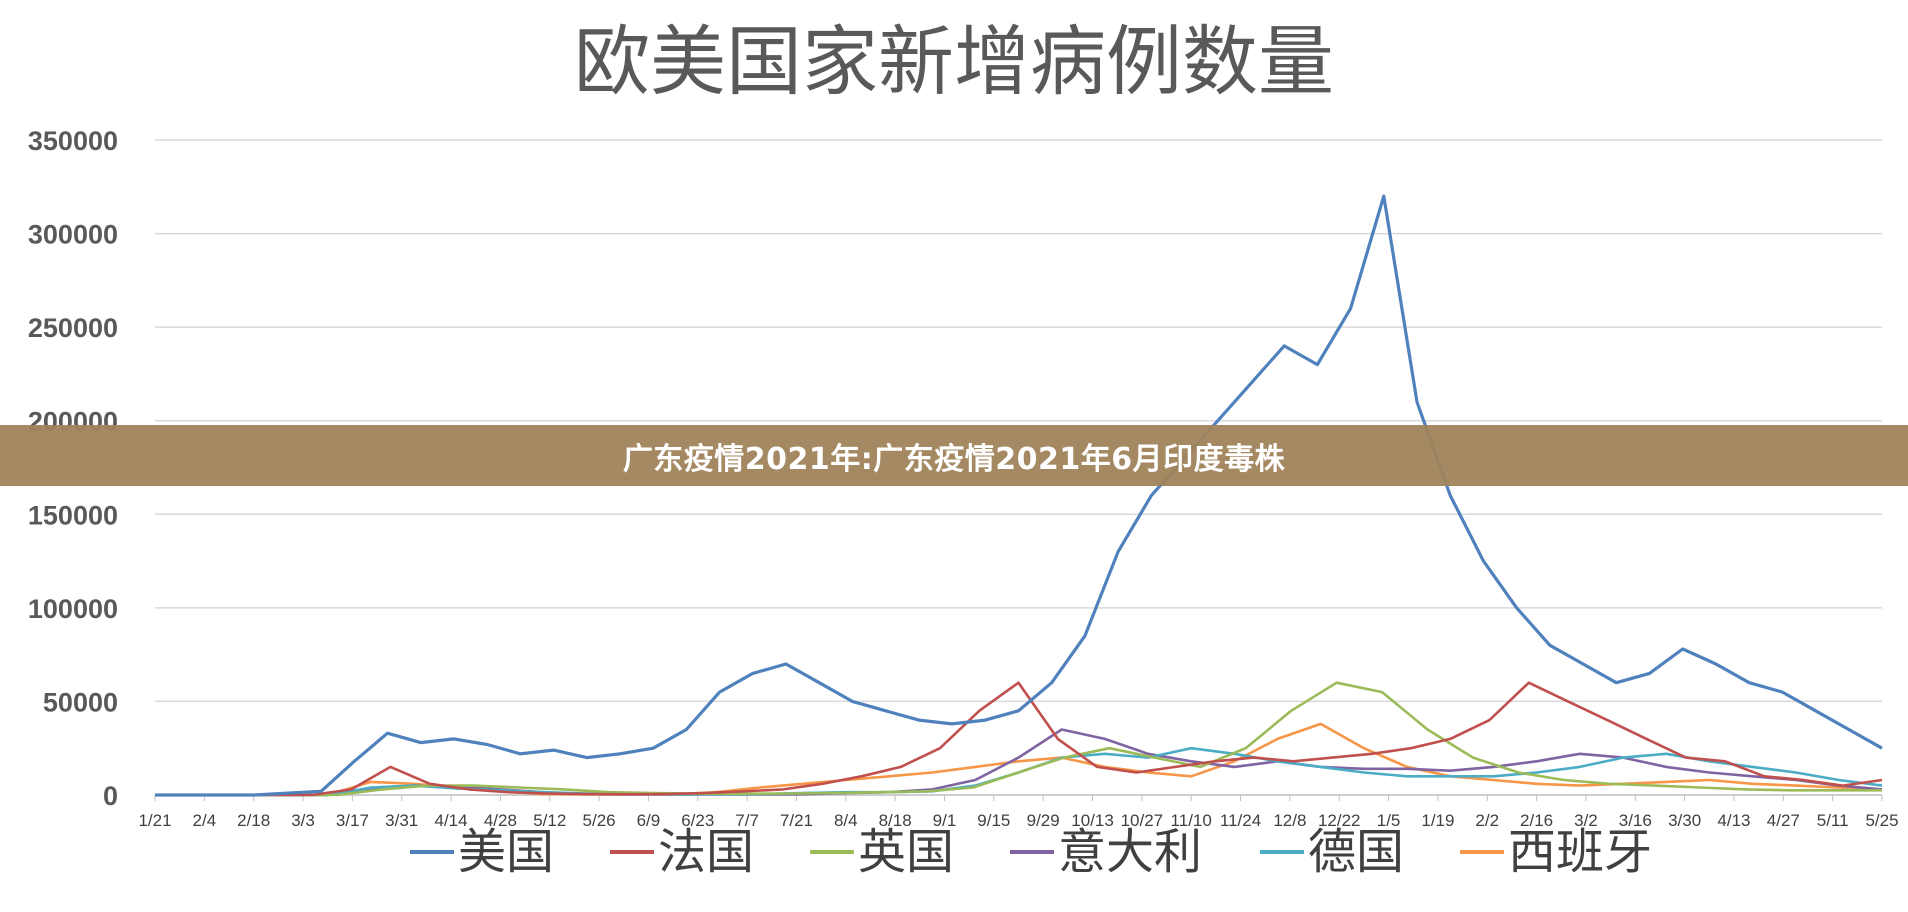 The height and width of the screenshot is (912, 1908). I want to click on legend-label: 法国, so click(706, 852).